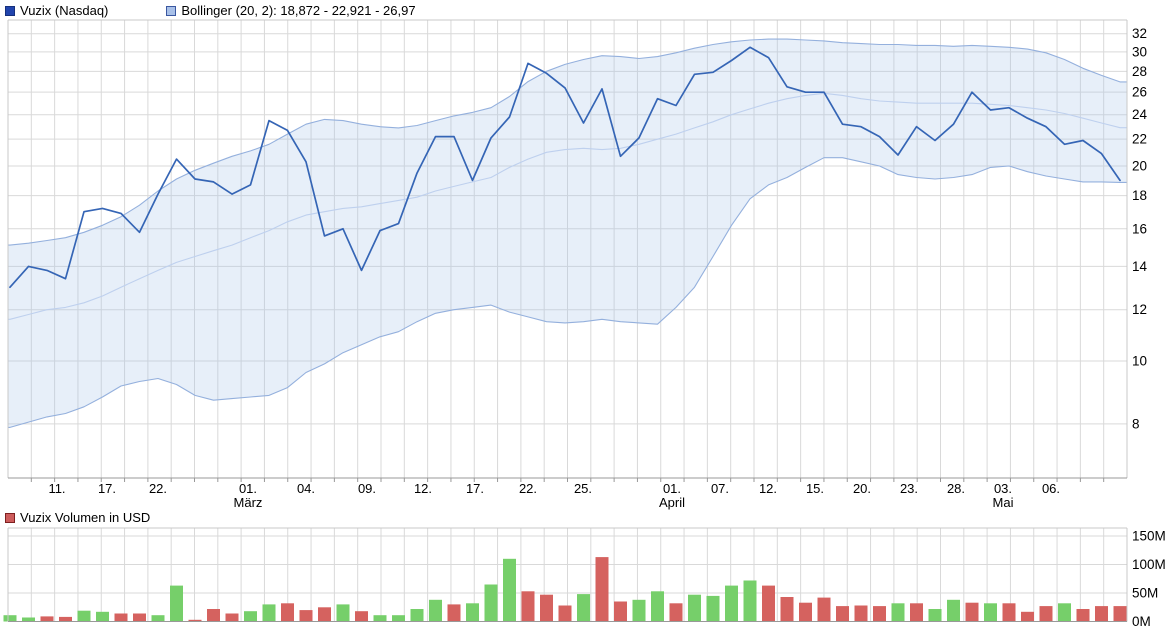  What do you see at coordinates (1139, 309) in the screenshot?
I see `svg-text: 12` at bounding box center [1139, 309].